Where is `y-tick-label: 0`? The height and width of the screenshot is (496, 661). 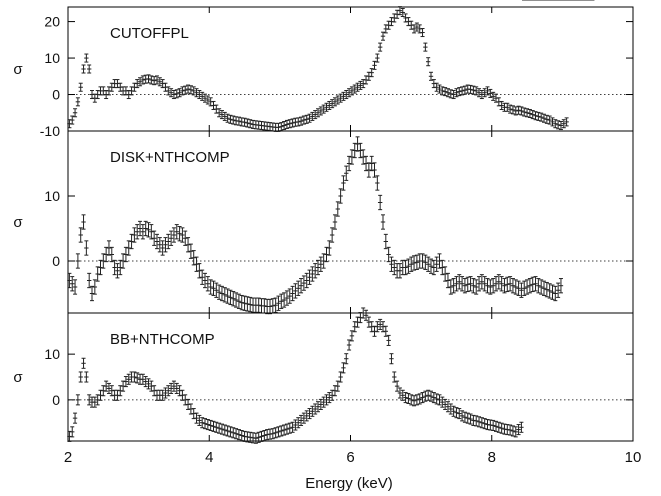 y-tick-label: 0 is located at coordinates (56, 261).